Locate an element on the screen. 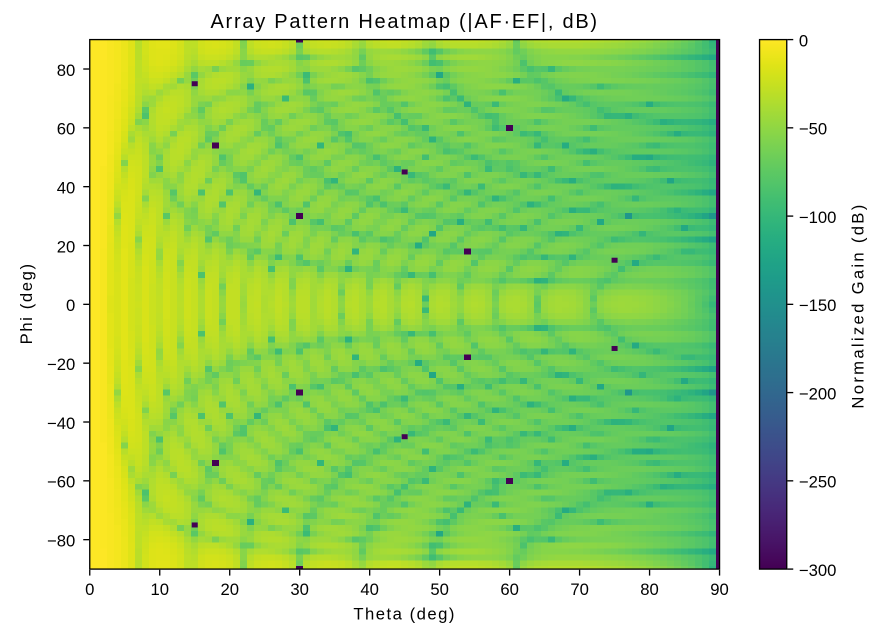 The image size is (885, 642). svg-text: 10 is located at coordinates (159, 589).